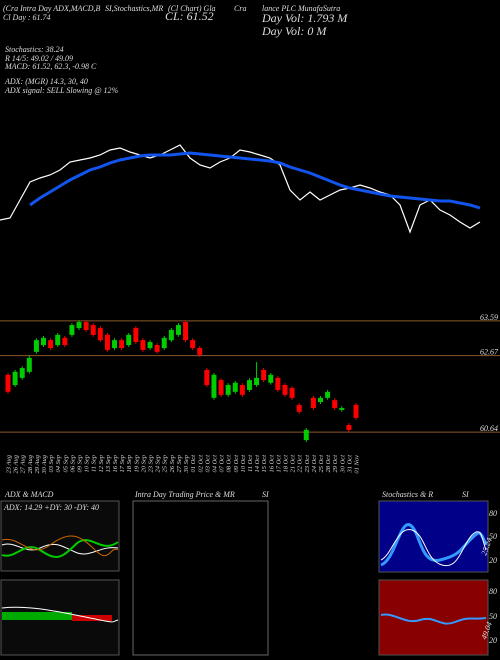 The height and width of the screenshot is (660, 500). I want to click on x-tick-label: 19 Sep, so click(136, 463).